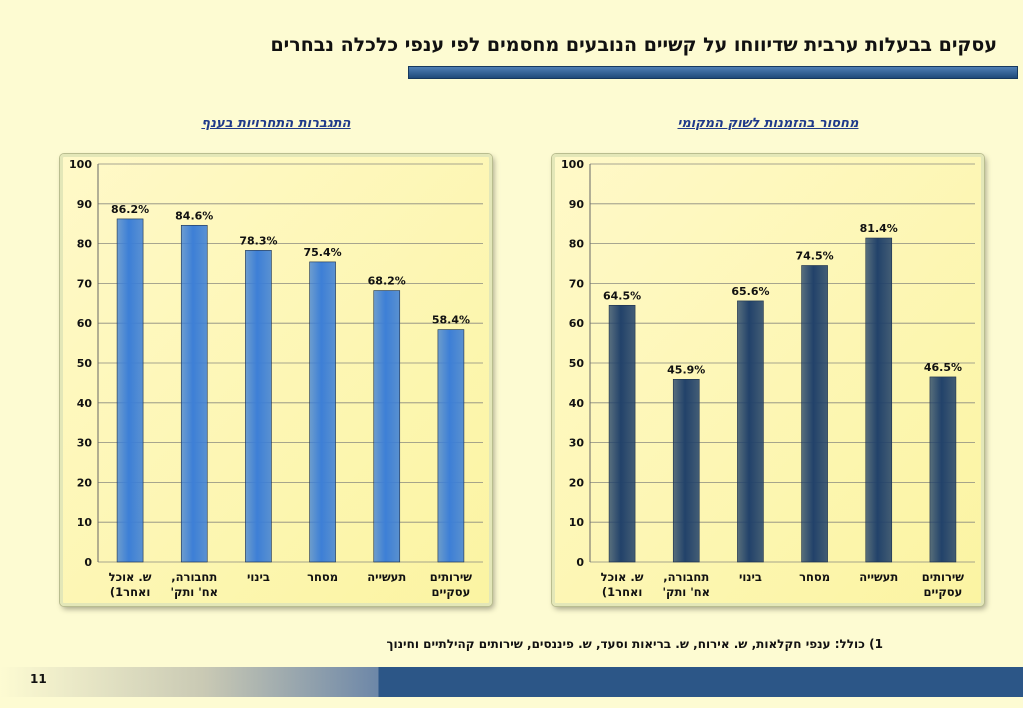 The image size is (1023, 708). I want to click on right-y-tick-label: 40, so click(577, 403).